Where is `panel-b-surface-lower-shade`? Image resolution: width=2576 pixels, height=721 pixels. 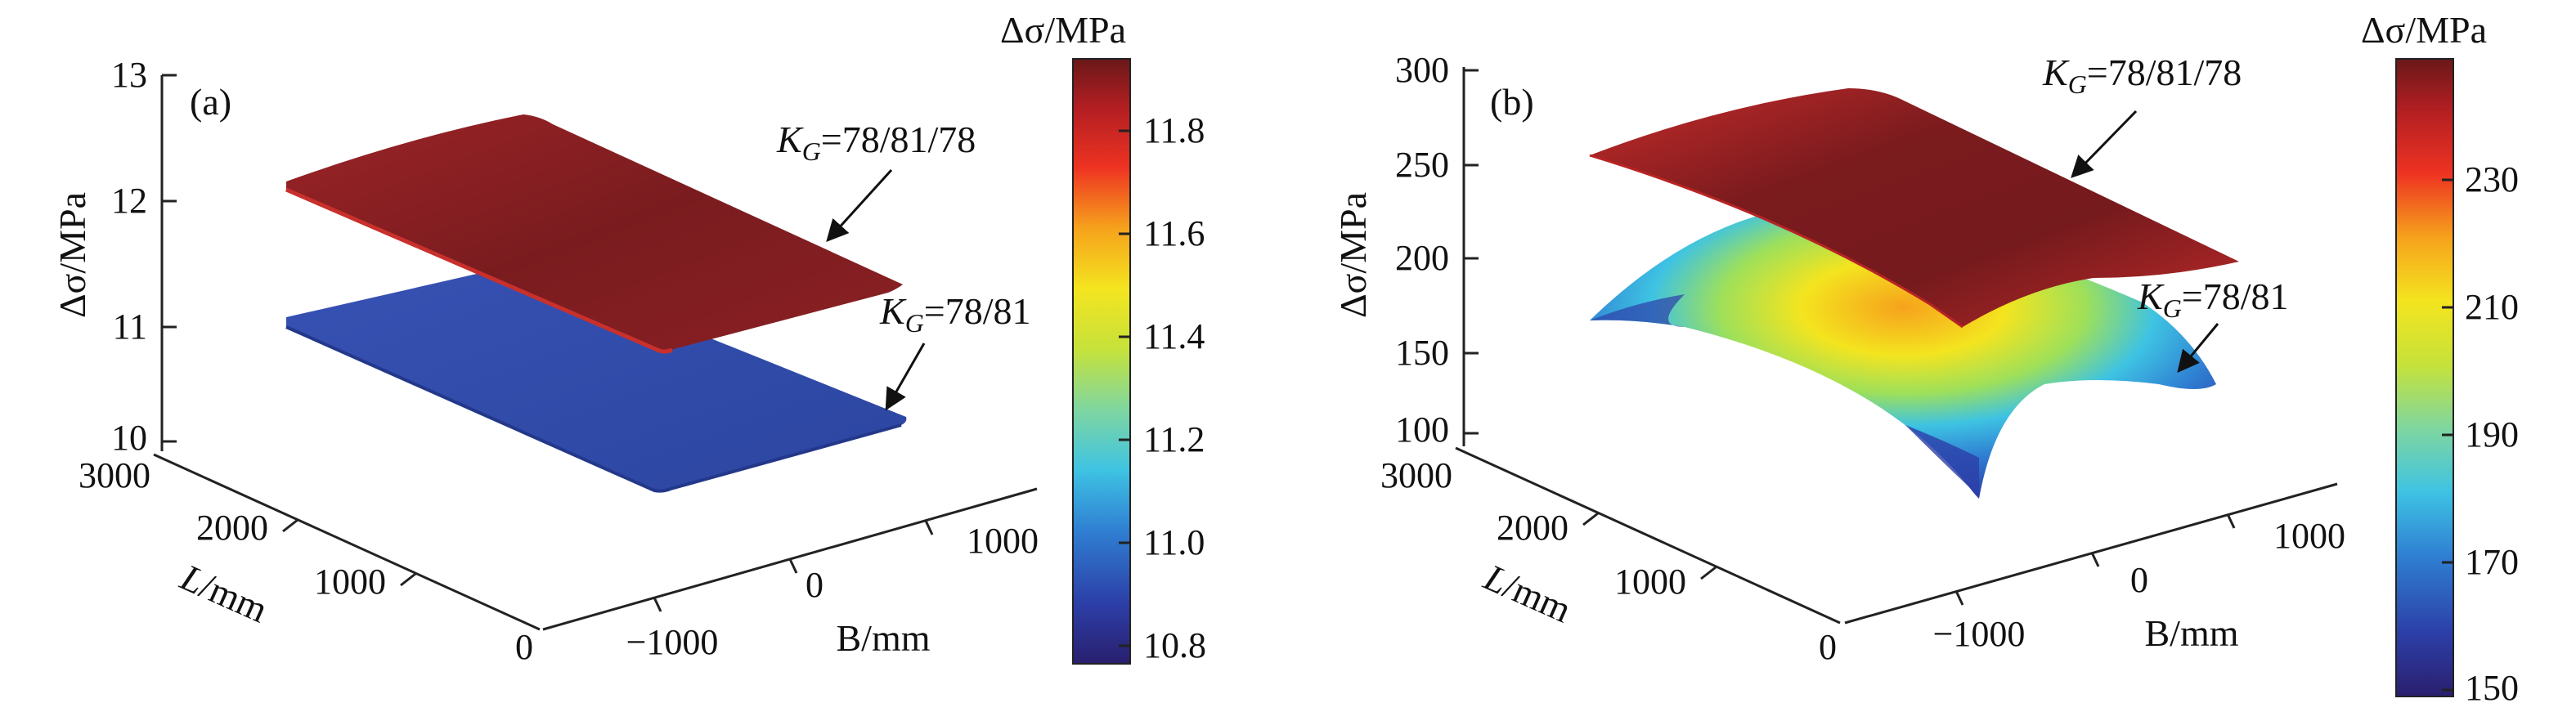 panel-b-surface-lower-shade is located at coordinates (1637, 310).